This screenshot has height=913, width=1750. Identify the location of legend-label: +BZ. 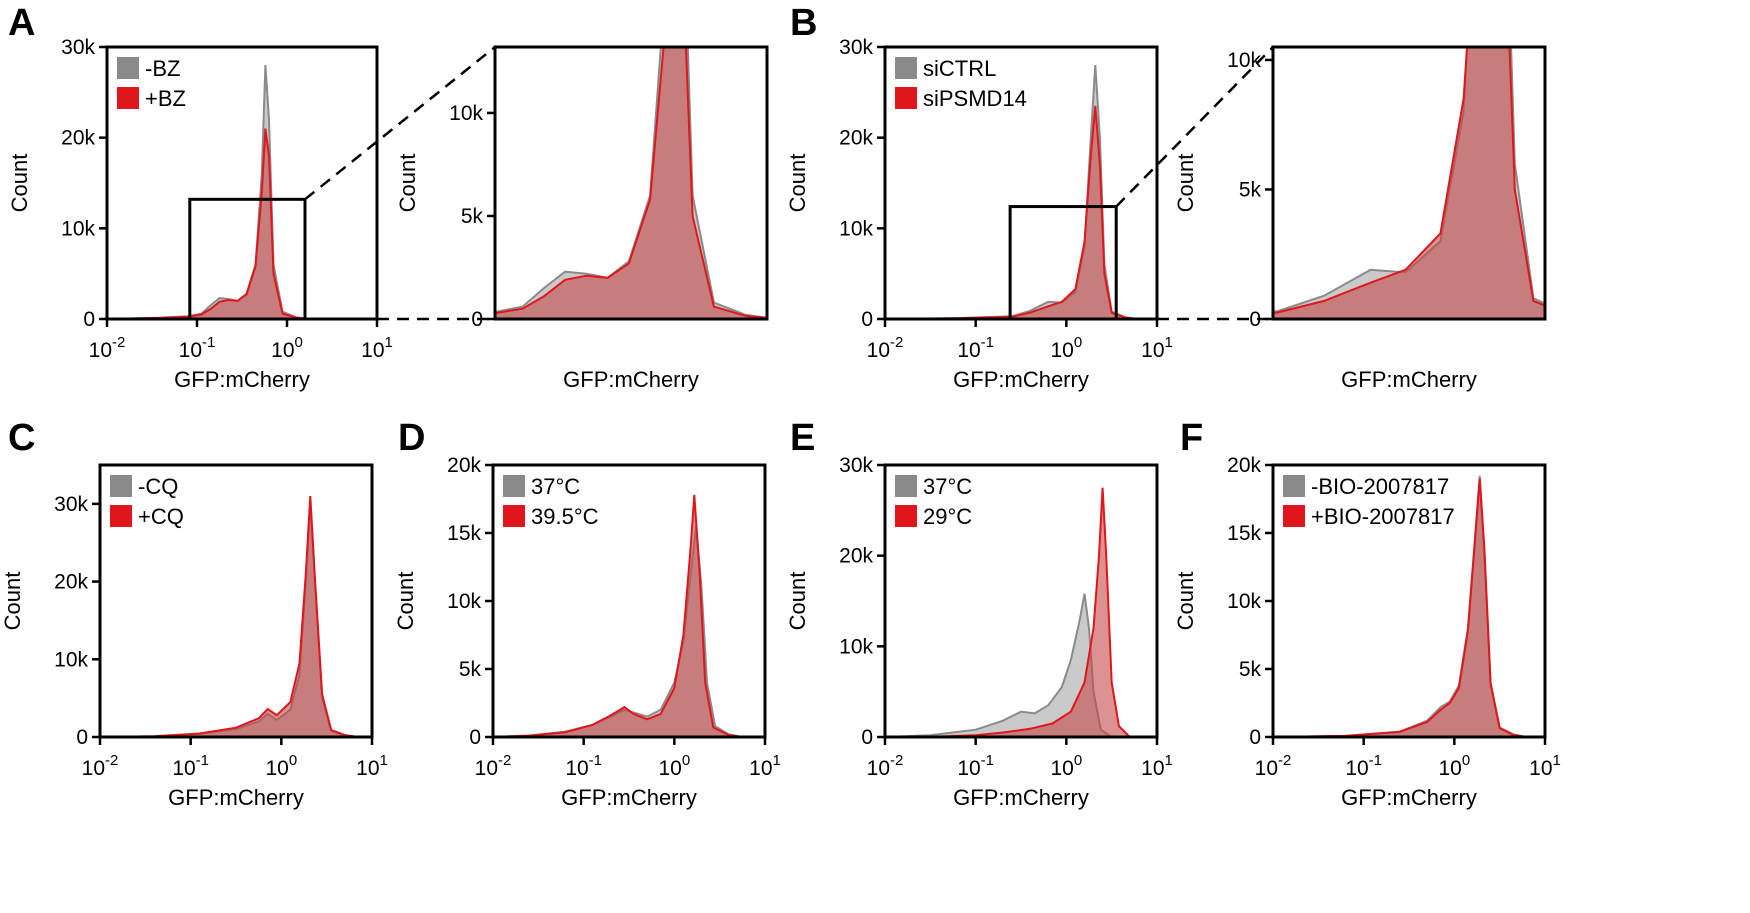
(165, 98).